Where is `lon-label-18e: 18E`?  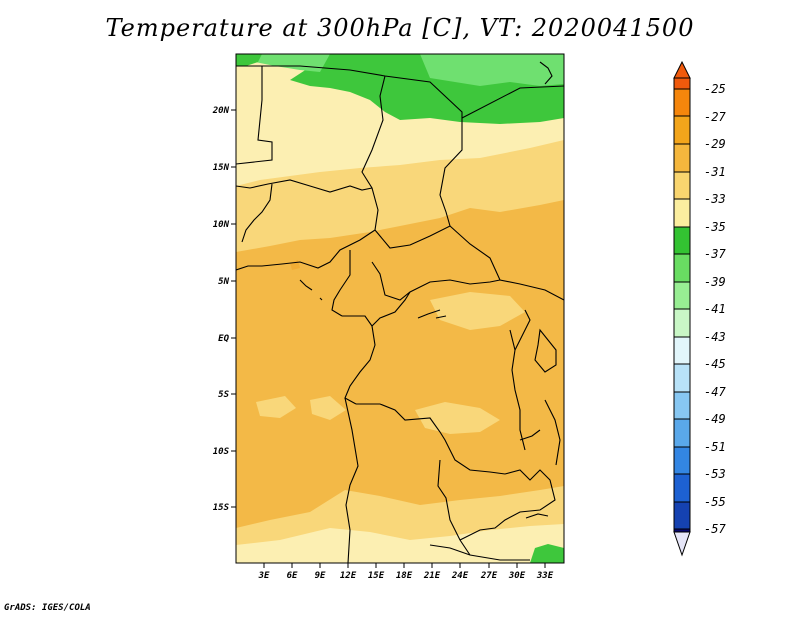
lon-label-18e: 18E is located at coordinates (404, 576).